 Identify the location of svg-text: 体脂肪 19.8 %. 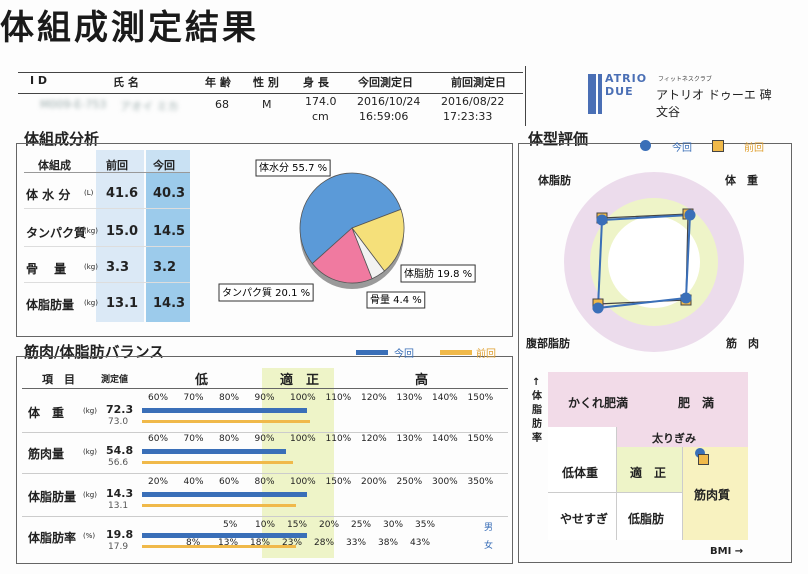
(438, 273).